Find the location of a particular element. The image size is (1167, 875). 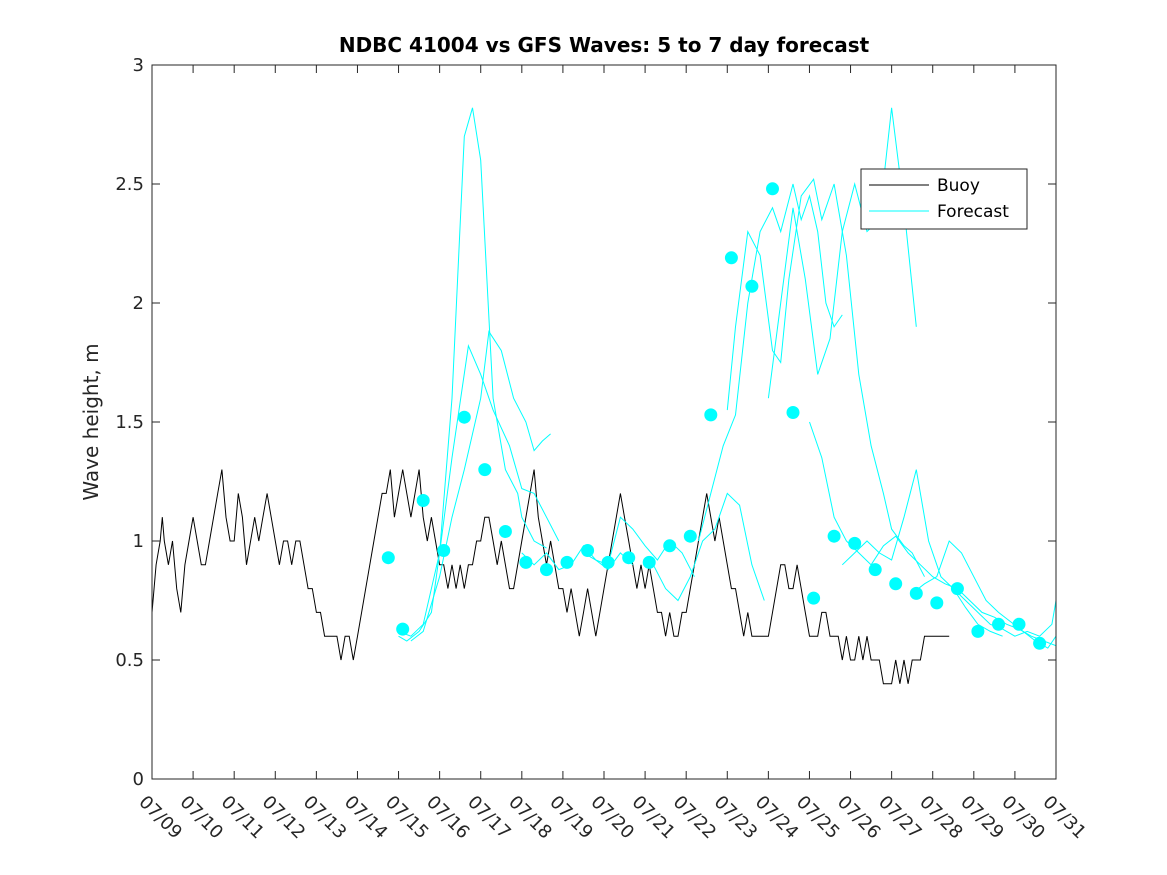

legend-buoy-label: Buoy is located at coordinates (958, 186).